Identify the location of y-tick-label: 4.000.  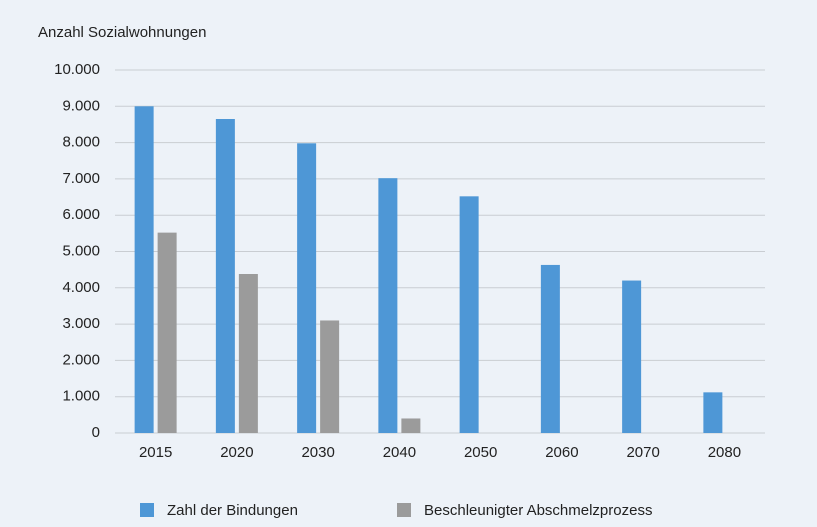
(81, 287).